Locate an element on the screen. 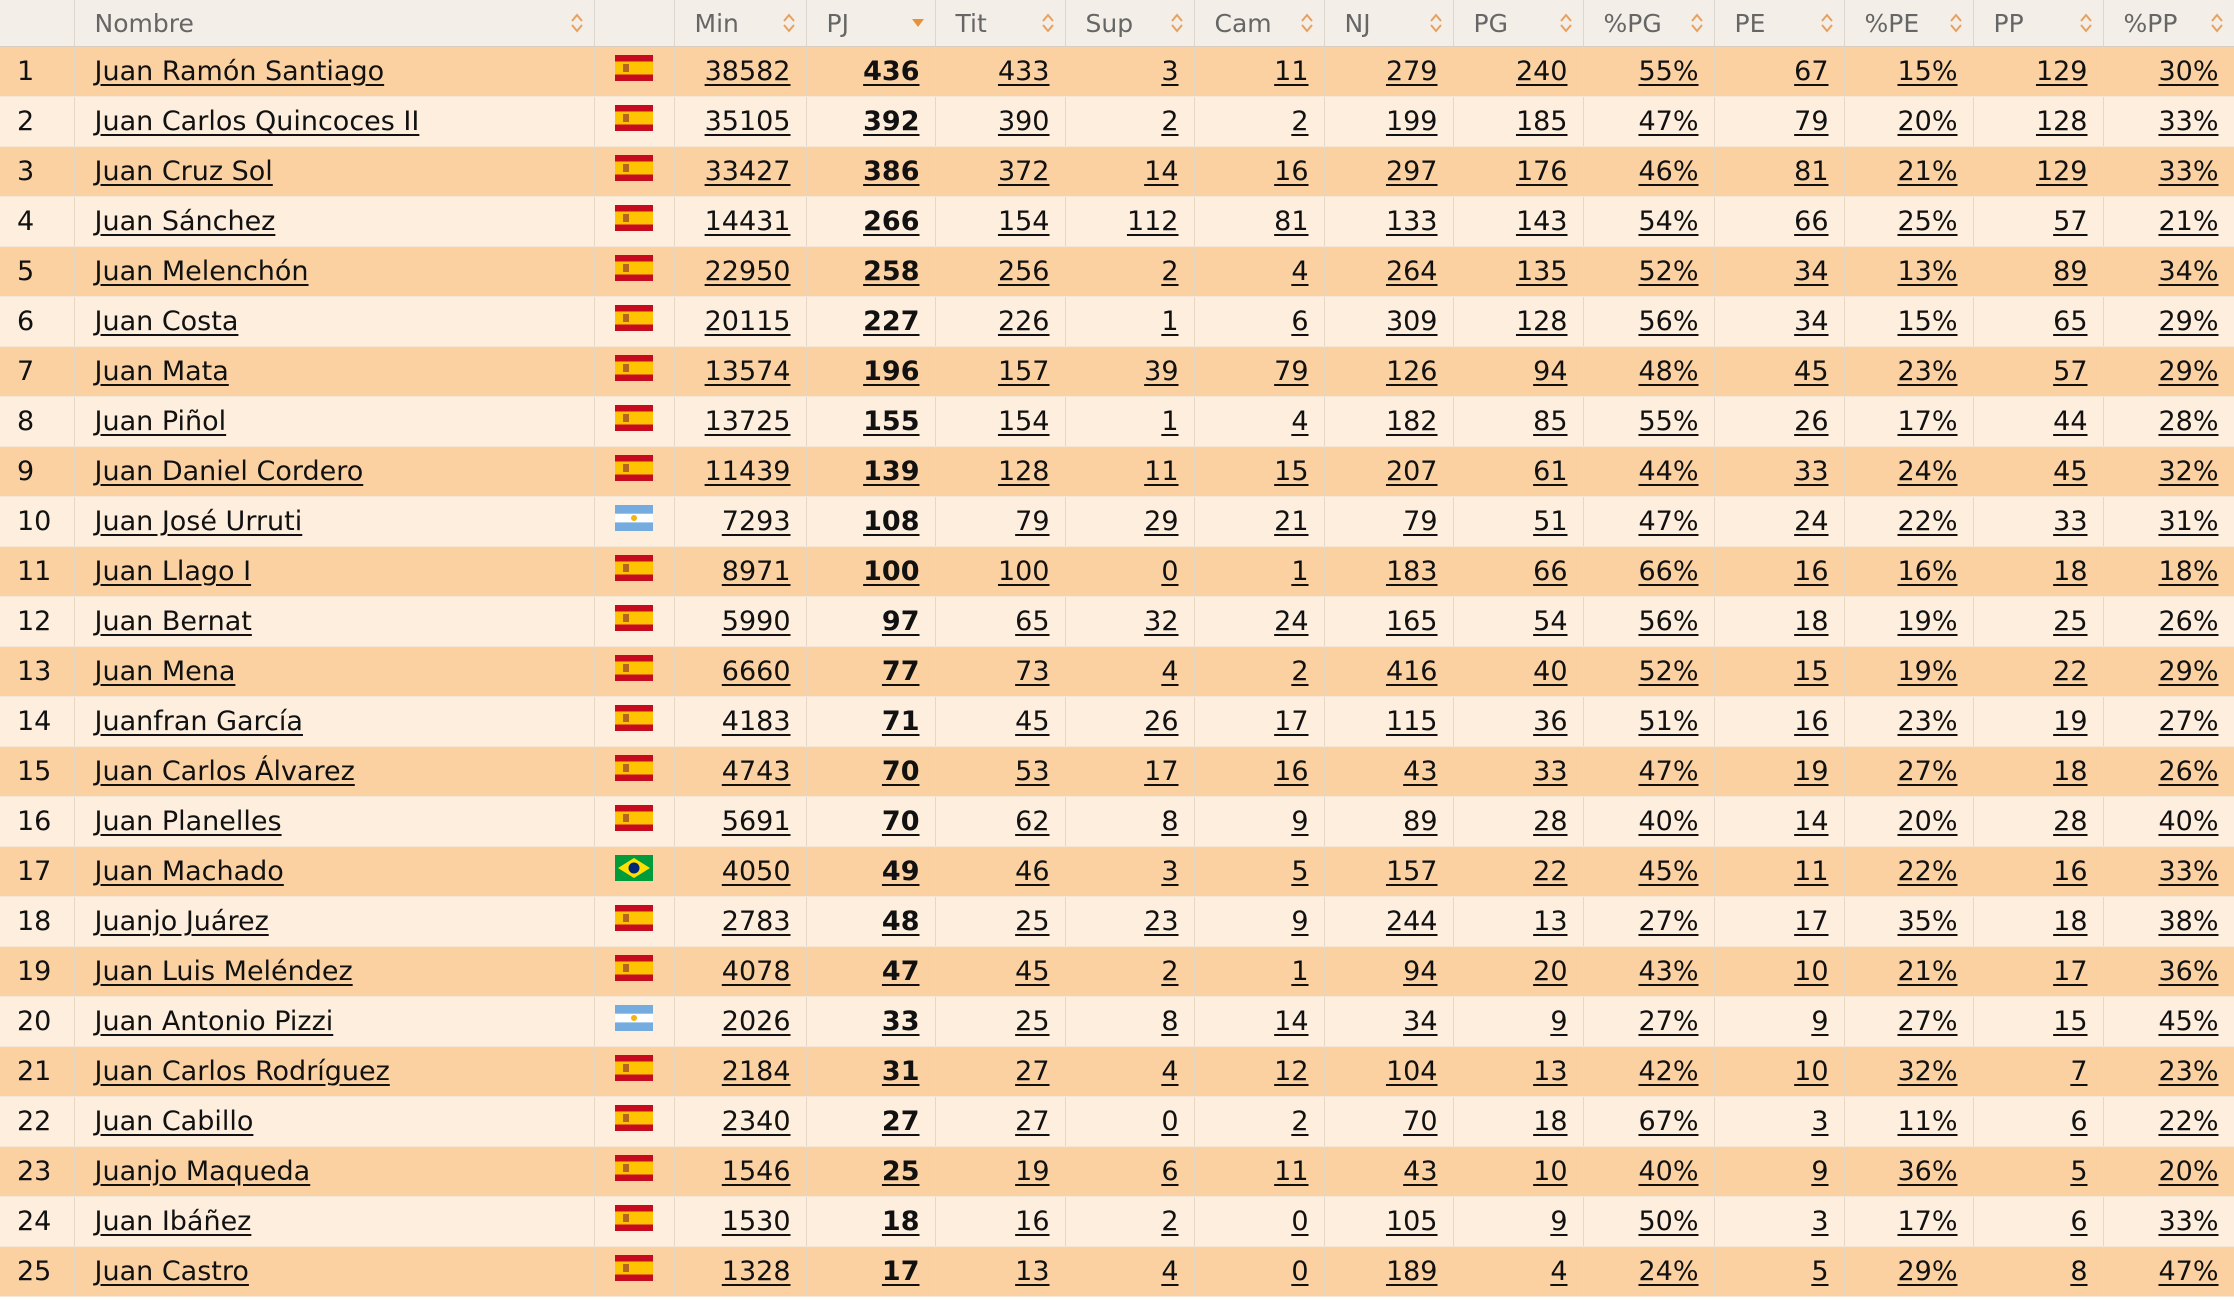 The width and height of the screenshot is (2234, 1300). player-link: Juan Luis Meléndez is located at coordinates (223, 971).